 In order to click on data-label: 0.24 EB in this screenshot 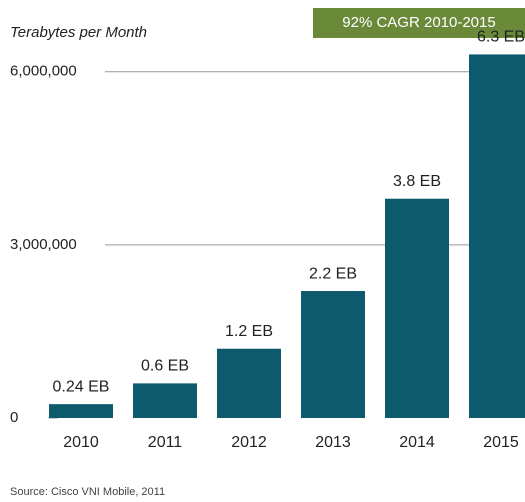, I will do `click(81, 386)`.